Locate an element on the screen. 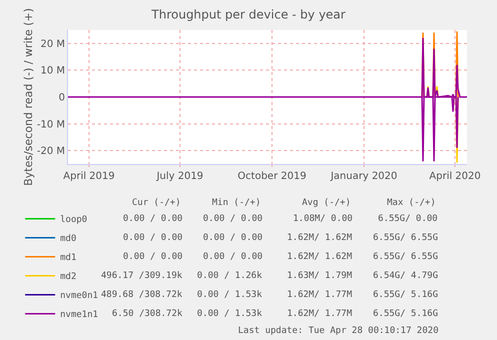  y-tick-label: 0 is located at coordinates (61, 98).